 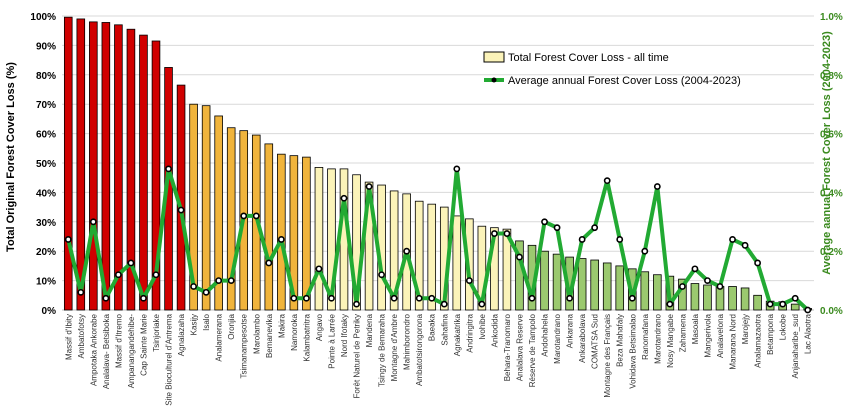 I want to click on x-tick-label: Kalambatritra, so click(x=306, y=337).